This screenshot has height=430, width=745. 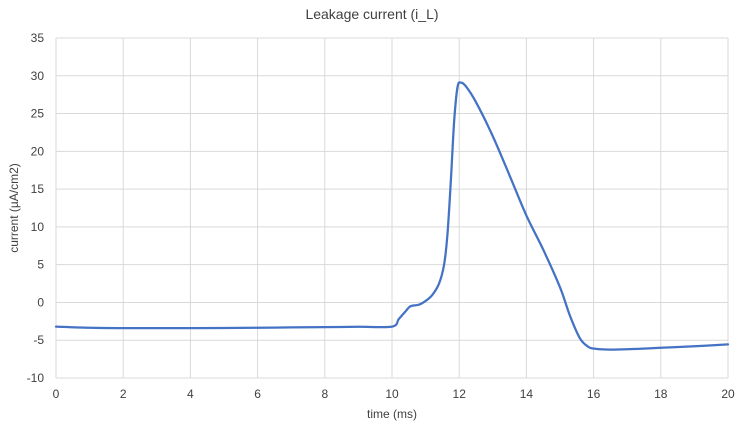 What do you see at coordinates (661, 394) in the screenshot?
I see `x-tick-label: 18` at bounding box center [661, 394].